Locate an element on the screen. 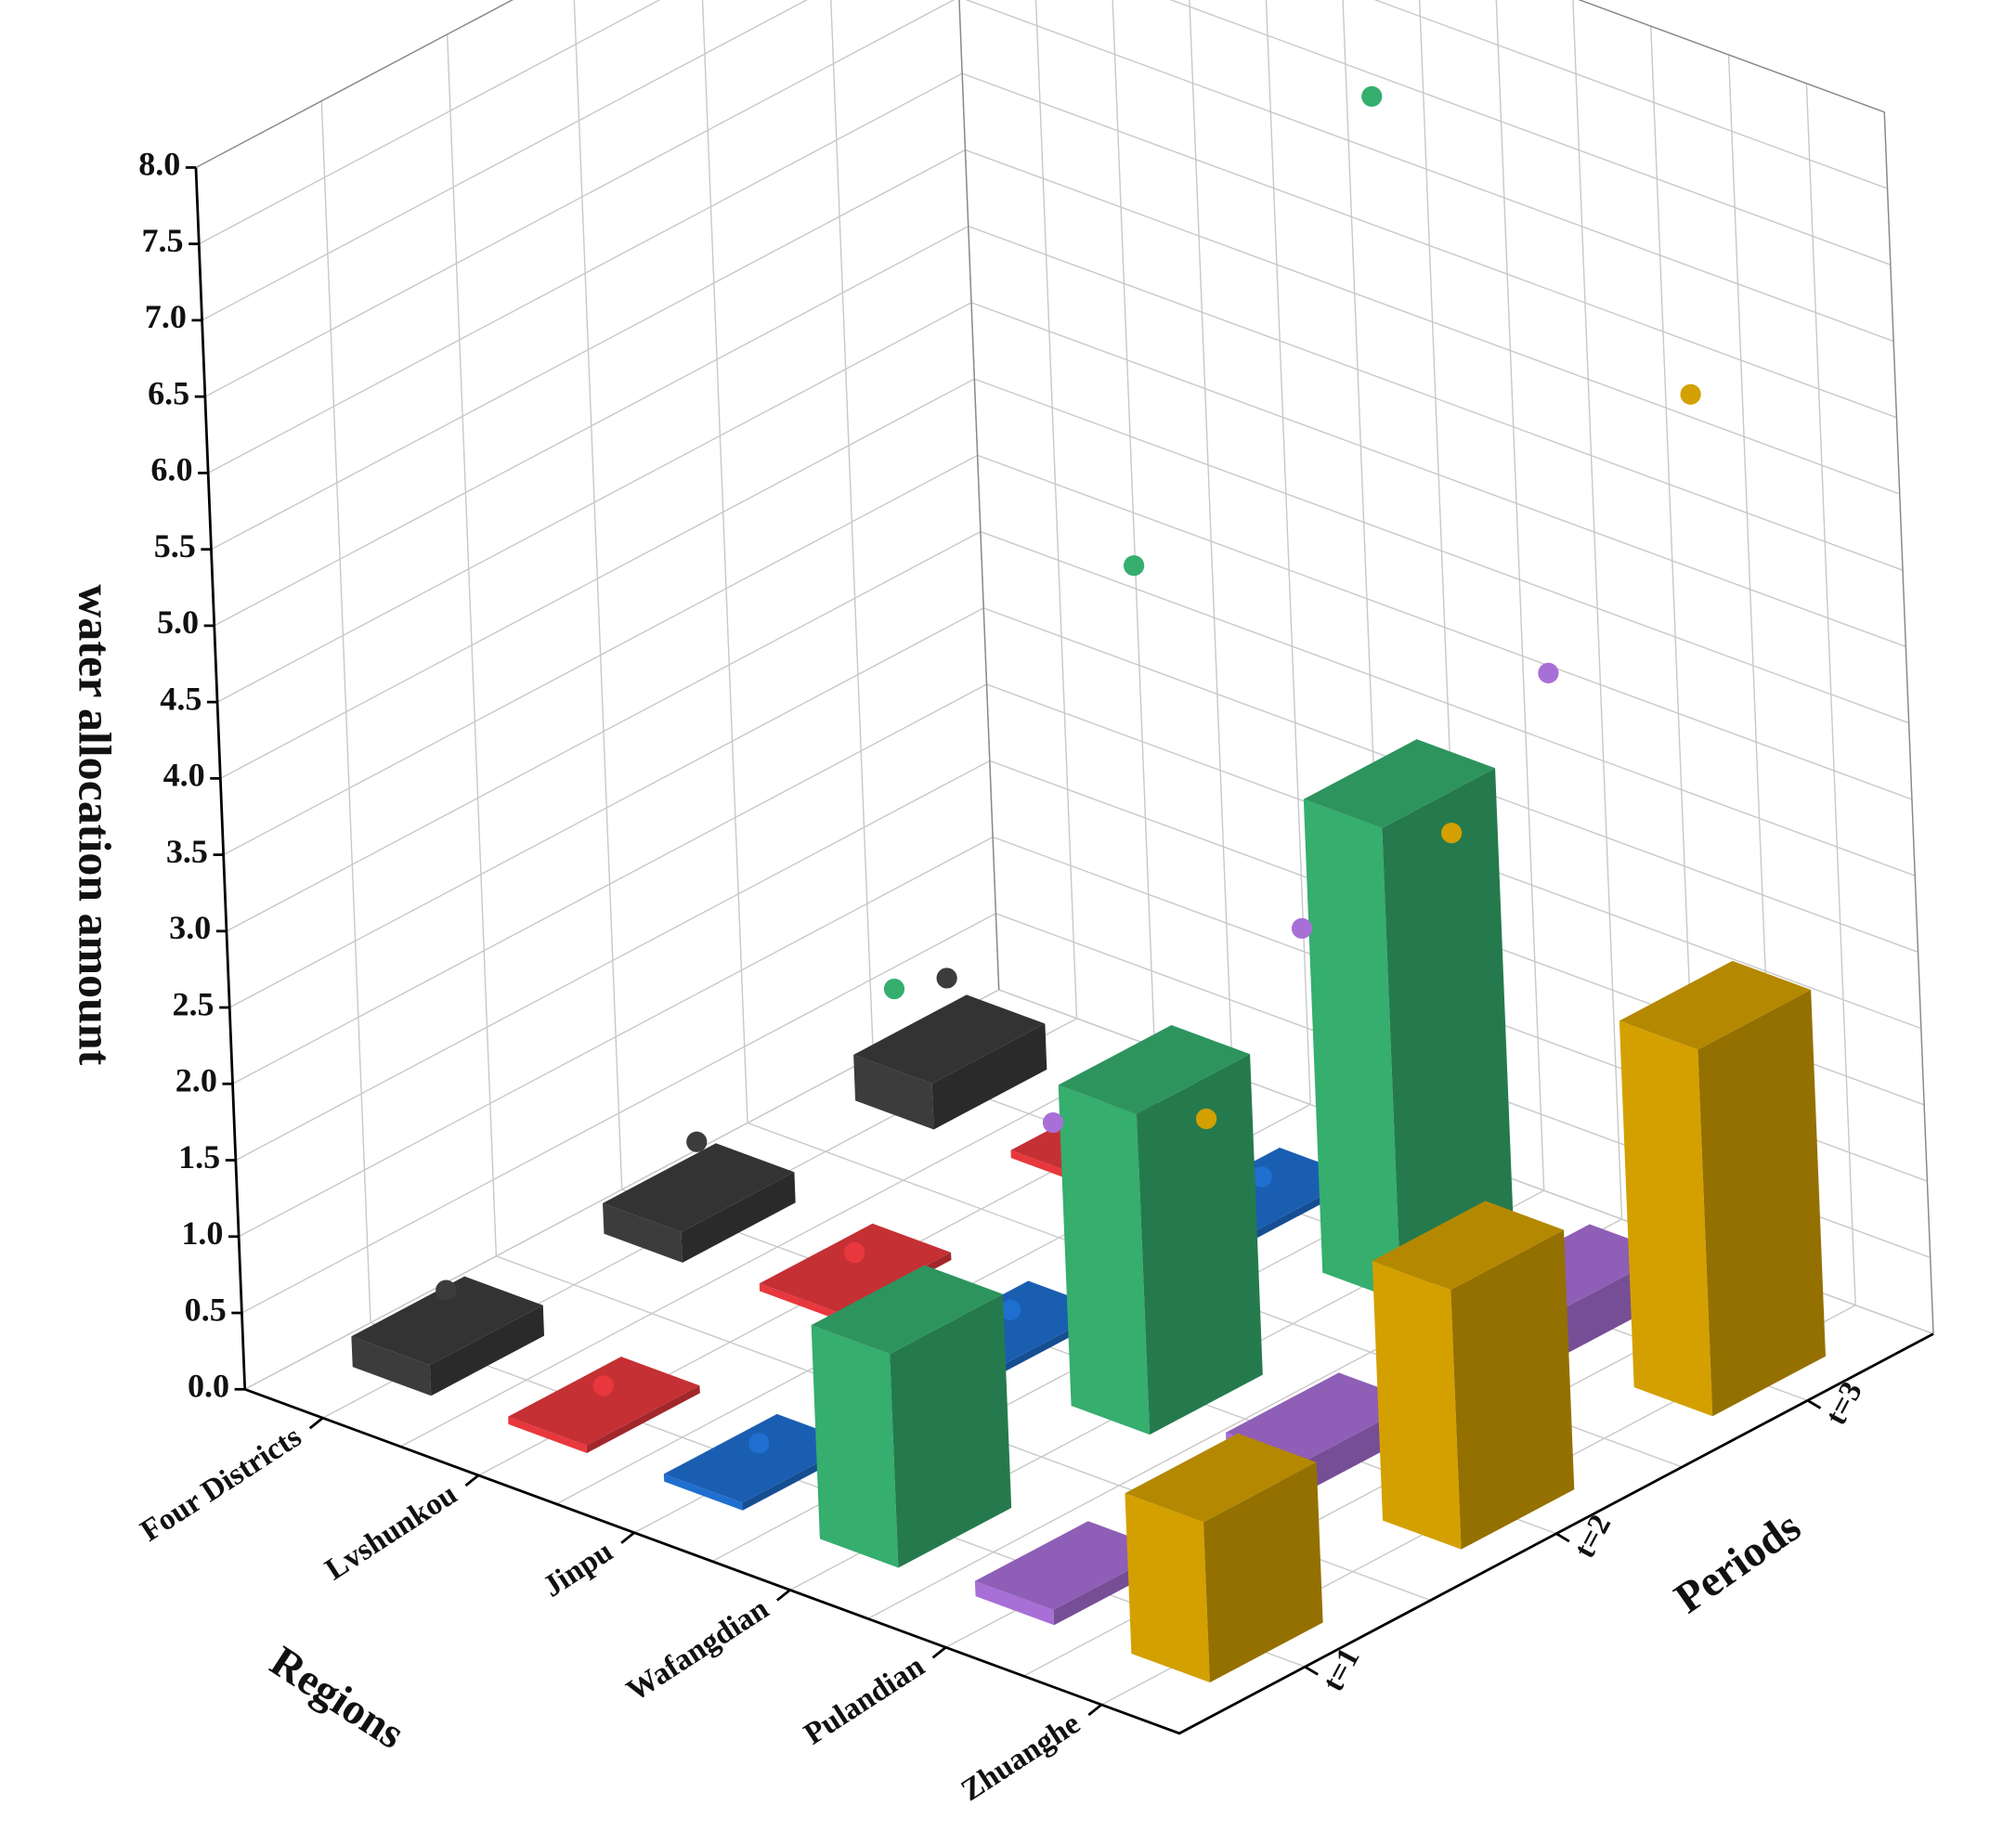 This screenshot has height=1844, width=2016. y-tick-label: 0.0 is located at coordinates (209, 1386).